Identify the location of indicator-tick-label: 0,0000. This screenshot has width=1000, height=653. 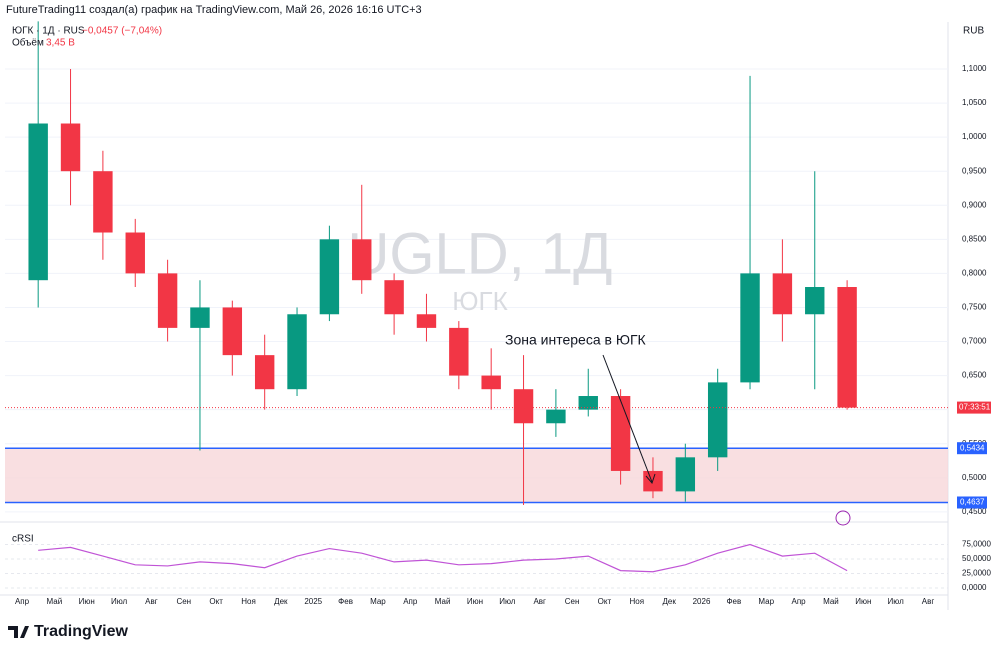
(974, 587).